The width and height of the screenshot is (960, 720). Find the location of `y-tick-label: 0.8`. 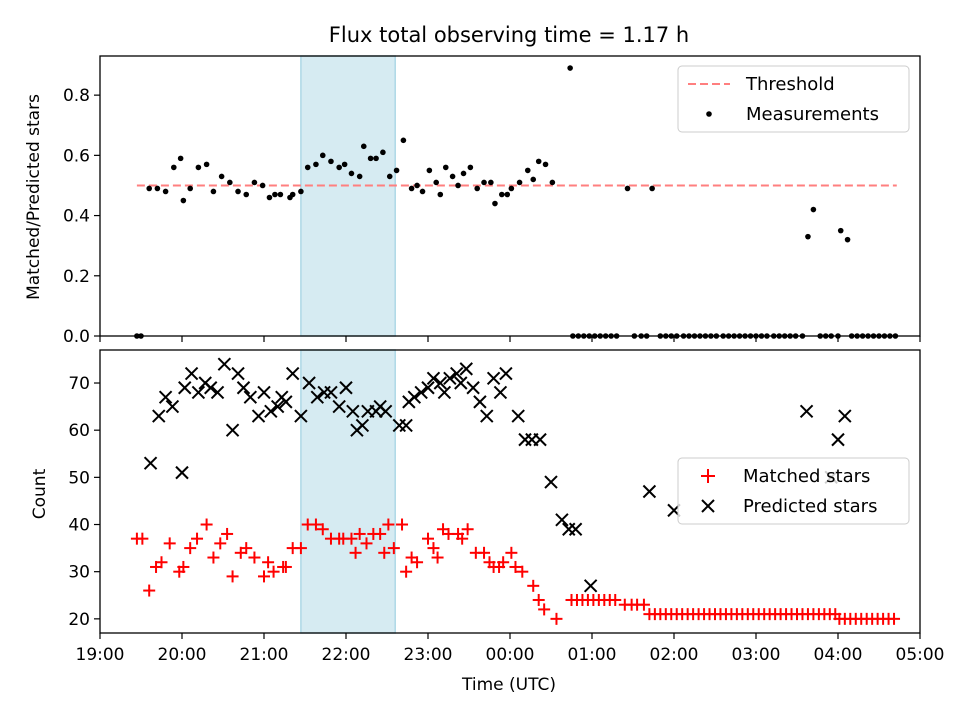

y-tick-label: 0.8 is located at coordinates (76, 96).